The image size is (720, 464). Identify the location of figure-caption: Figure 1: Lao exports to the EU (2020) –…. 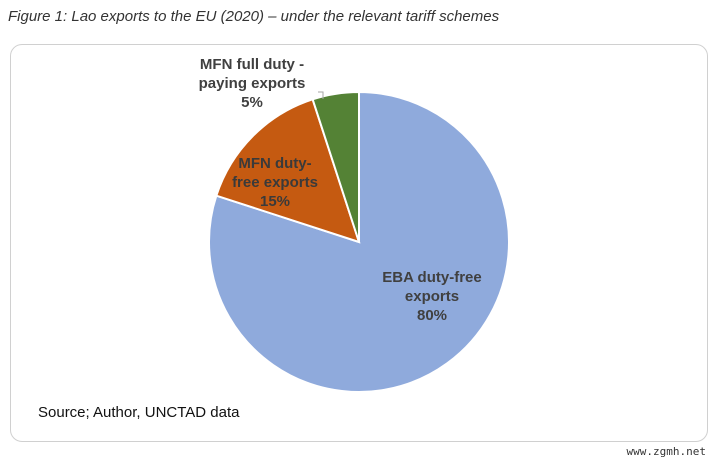
(254, 16).